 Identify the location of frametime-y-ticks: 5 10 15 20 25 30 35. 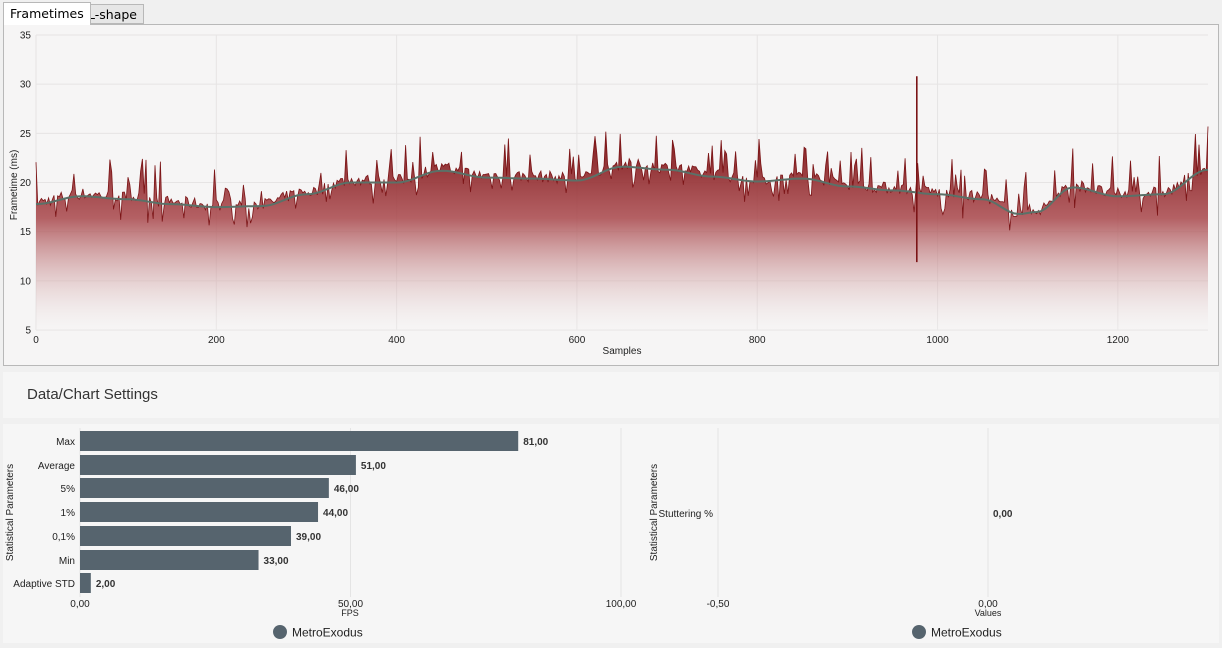
(26, 184).